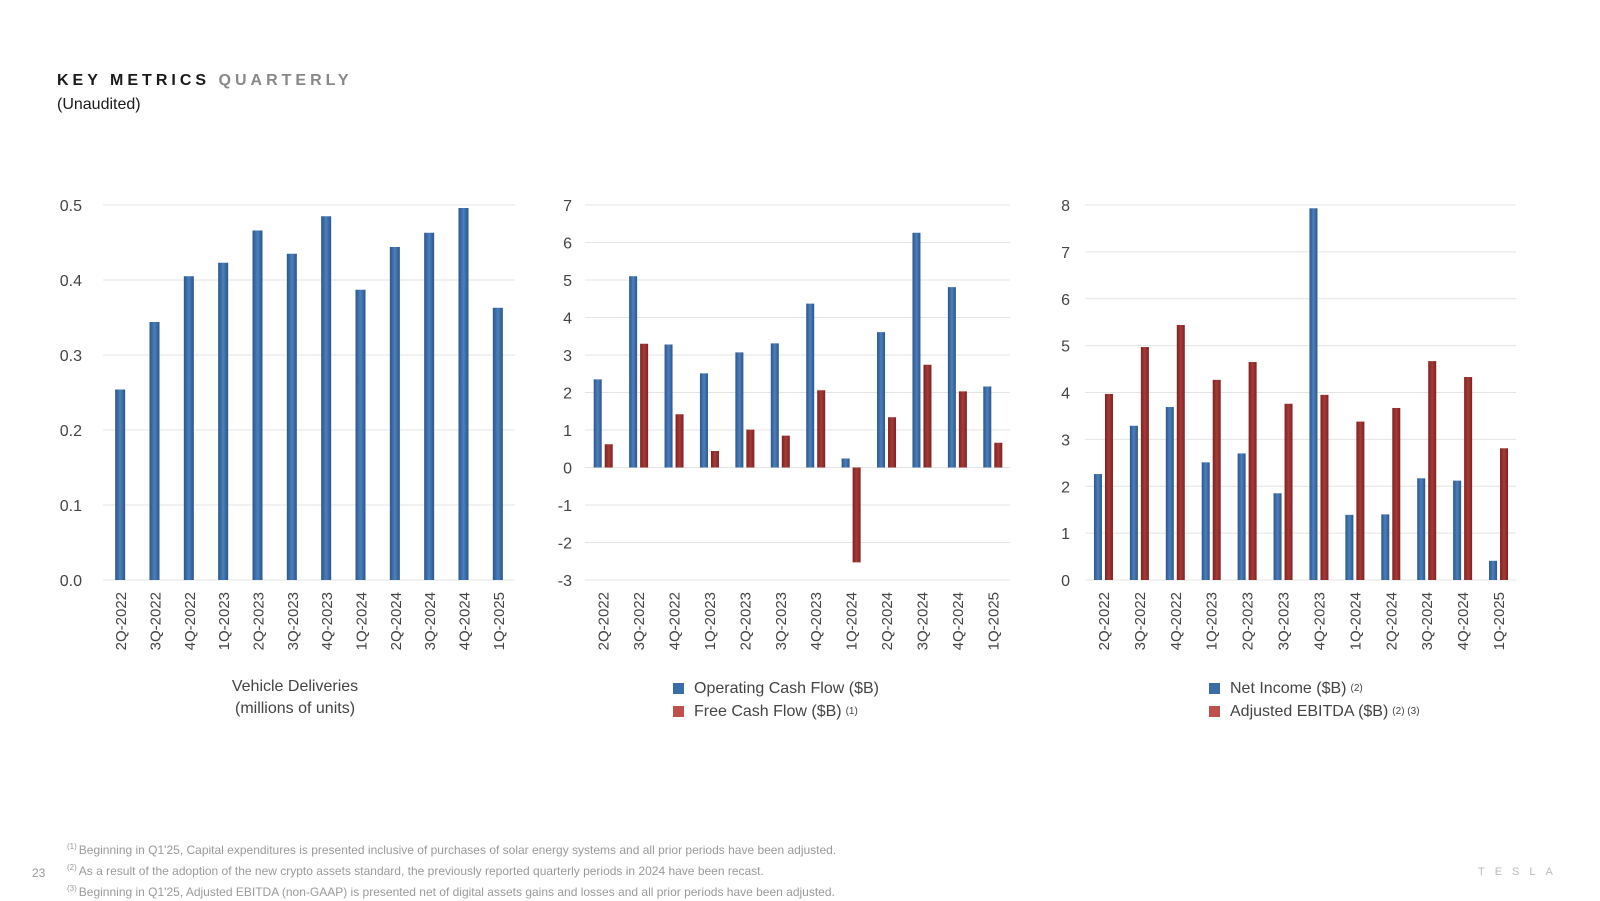 This screenshot has width=1600, height=901. Describe the element at coordinates (1284, 621) in the screenshot. I see `x-tick-label: 3Q-2023` at that location.